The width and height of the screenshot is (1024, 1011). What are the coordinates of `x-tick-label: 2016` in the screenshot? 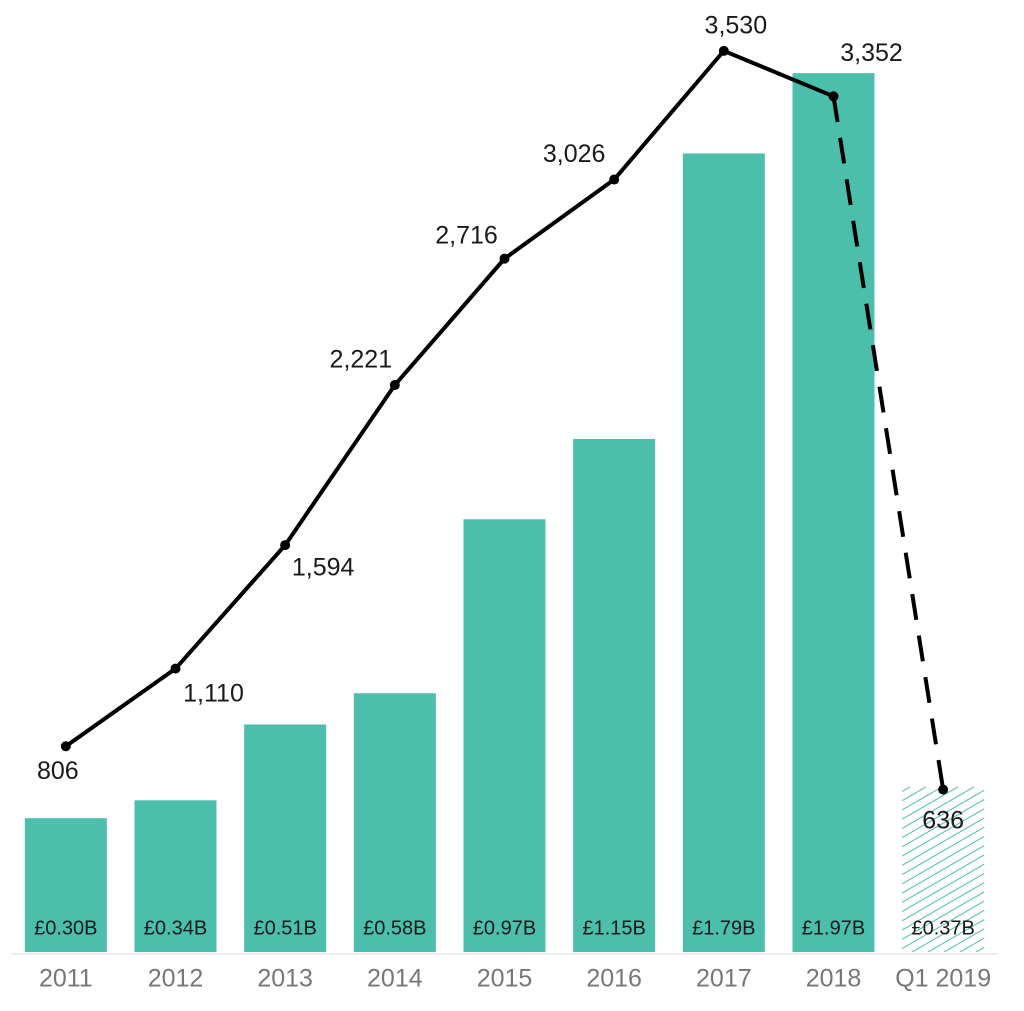 It's located at (614, 979).